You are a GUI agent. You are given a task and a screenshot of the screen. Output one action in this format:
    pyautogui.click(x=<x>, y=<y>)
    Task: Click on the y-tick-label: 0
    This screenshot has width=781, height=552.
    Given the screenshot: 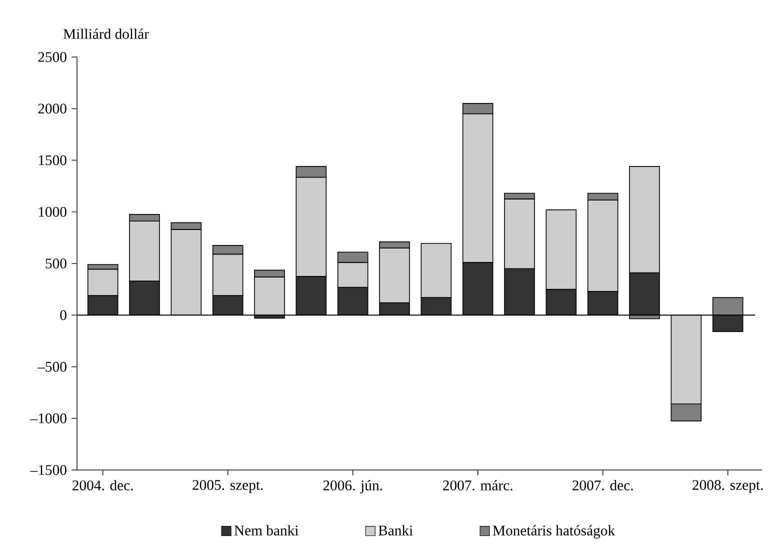 What is the action you would take?
    pyautogui.click(x=63, y=315)
    